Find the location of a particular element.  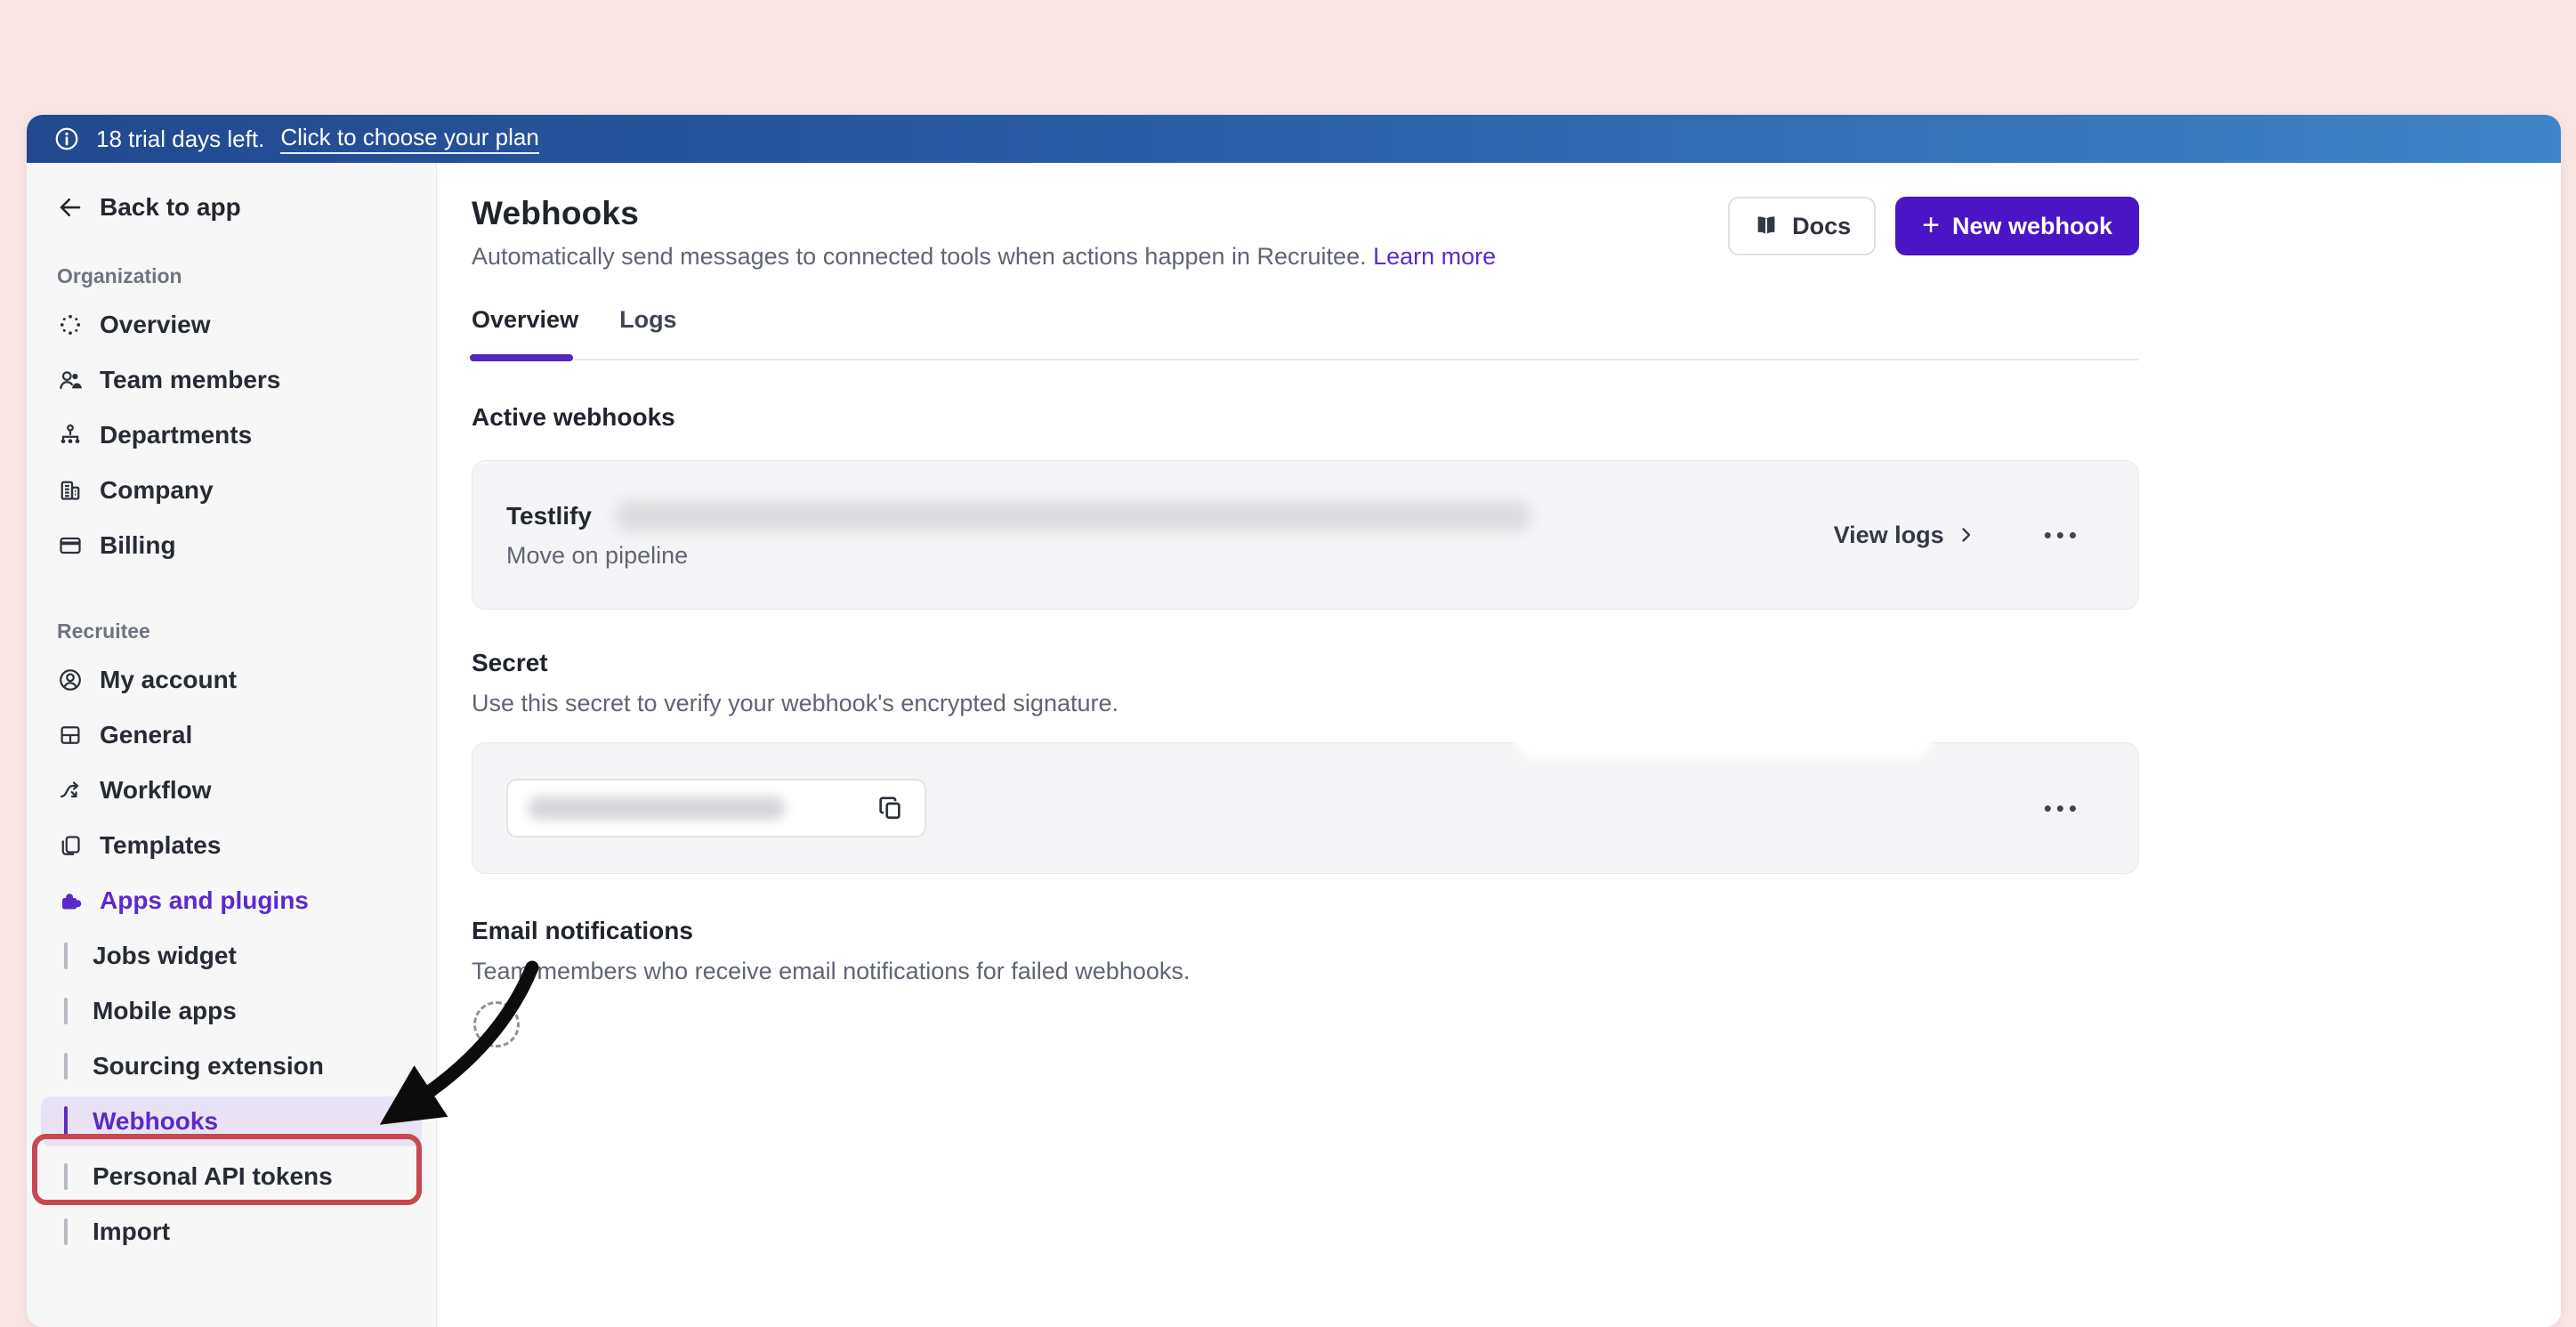

sidebar-item-label: Apps and plugins is located at coordinates (204, 900).